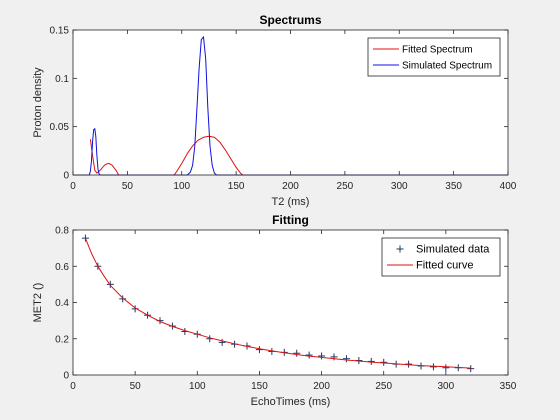 This screenshot has height=420, width=560. What do you see at coordinates (38, 303) in the screenshot?
I see `fitting-y-axis-label: MET2 ()` at bounding box center [38, 303].